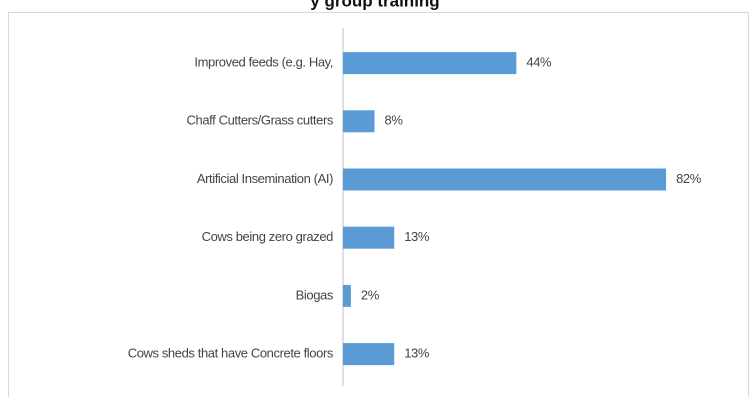 Image resolution: width=750 pixels, height=397 pixels. Describe the element at coordinates (689, 178) in the screenshot. I see `data-label: 82%` at that location.